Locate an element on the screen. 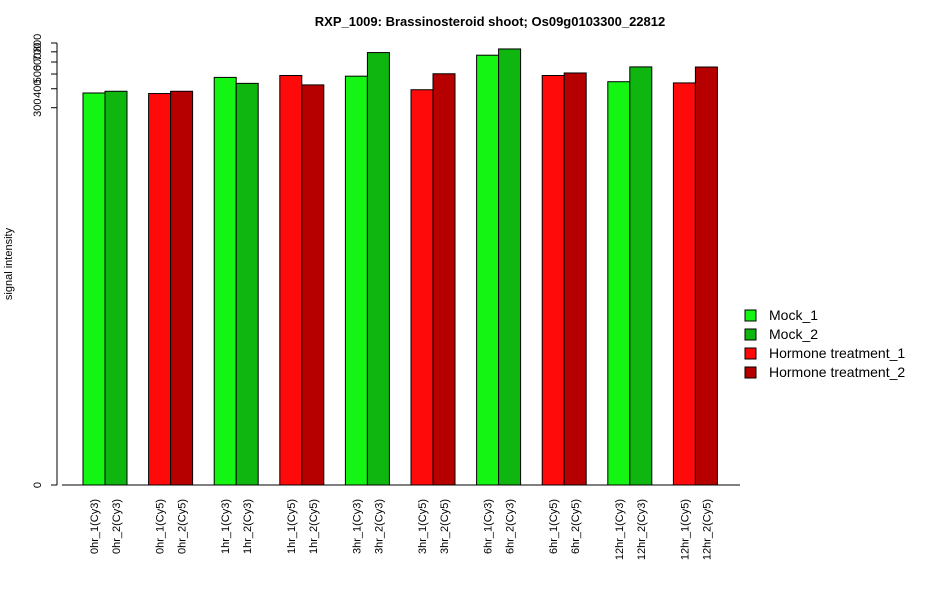  x-tick-label: 6hr_1(Cy5) is located at coordinates (554, 526).